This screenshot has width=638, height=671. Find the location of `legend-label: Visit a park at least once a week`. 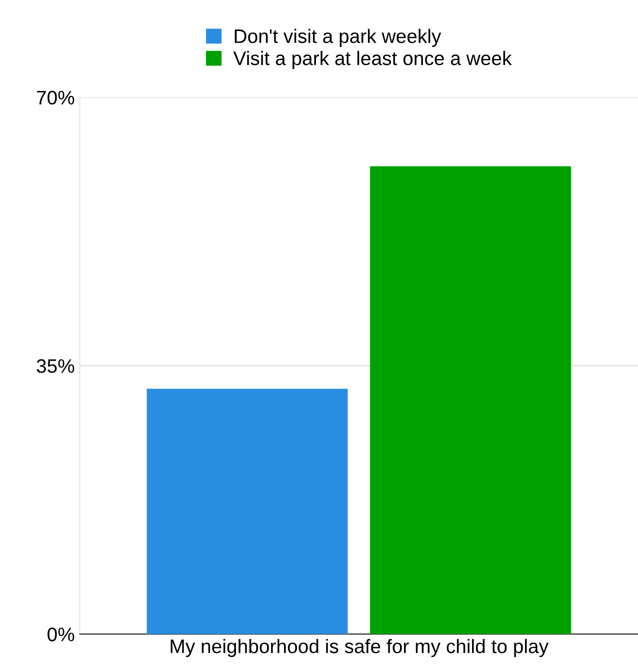

legend-label: Visit a park at least once a week is located at coordinates (372, 60).